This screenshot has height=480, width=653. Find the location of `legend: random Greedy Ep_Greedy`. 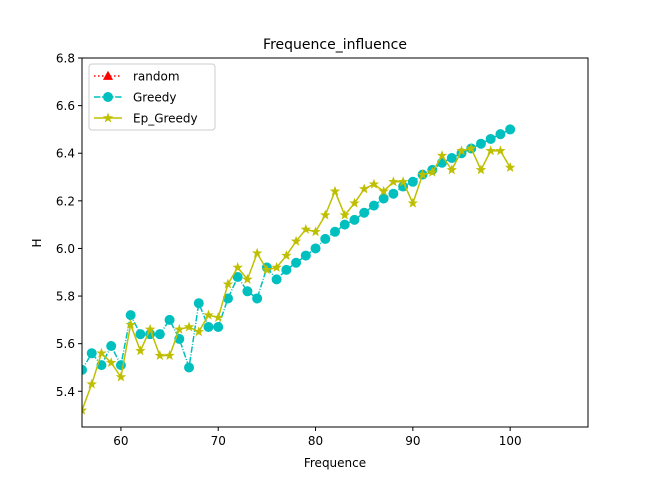

legend: random Greedy Ep_Greedy is located at coordinates (152, 97).